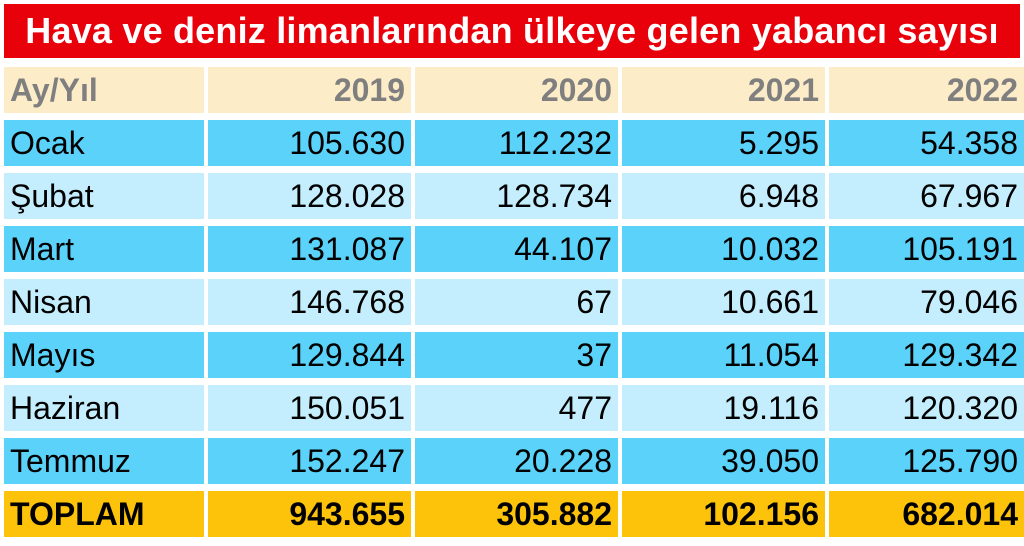 The height and width of the screenshot is (546, 1024). What do you see at coordinates (926, 249) in the screenshot?
I see `table-cell: 105.191` at bounding box center [926, 249].